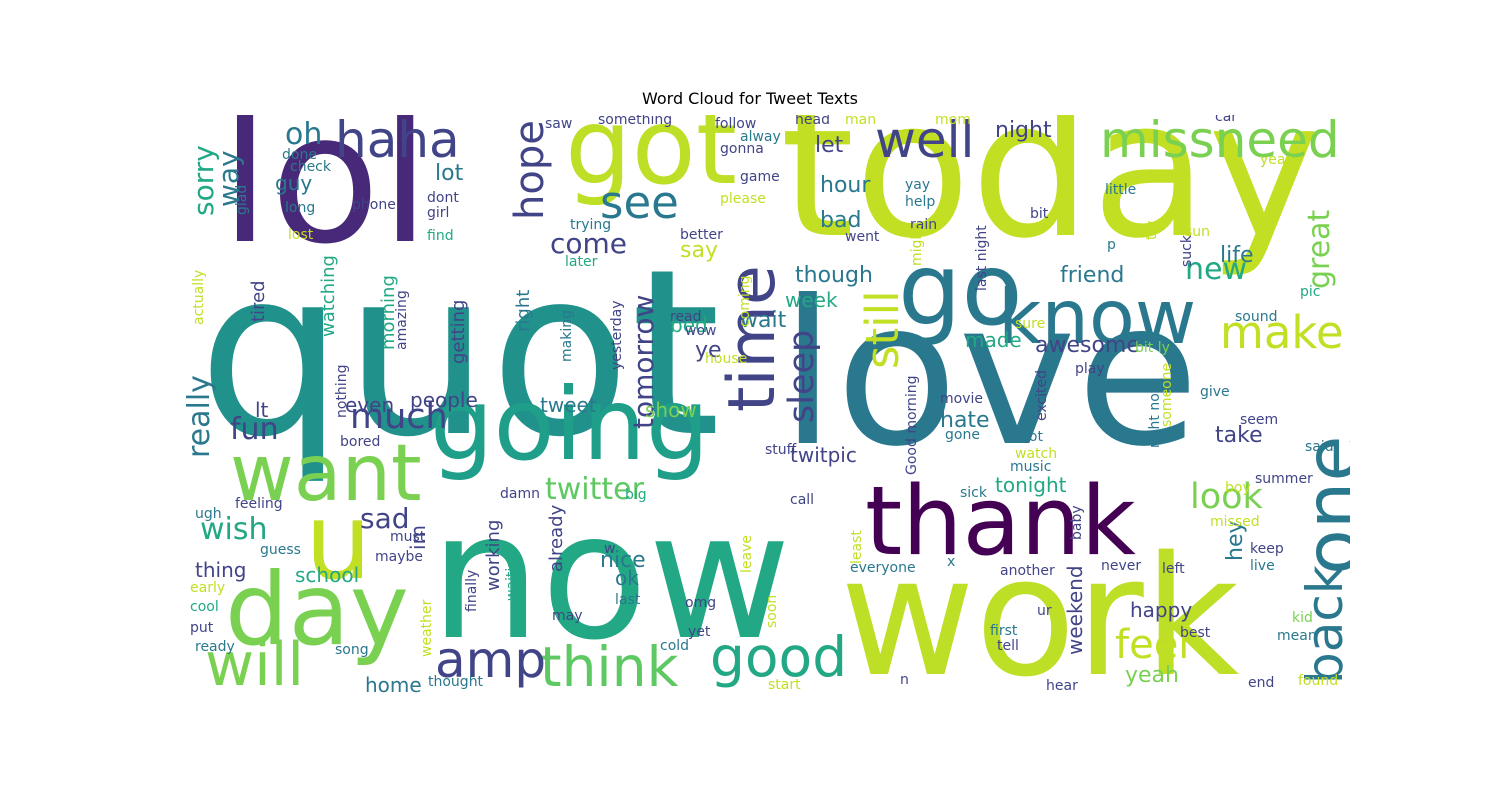 The width and height of the screenshot is (1500, 800). Describe the element at coordinates (1259, 420) in the screenshot. I see `word-seem: seem` at that location.